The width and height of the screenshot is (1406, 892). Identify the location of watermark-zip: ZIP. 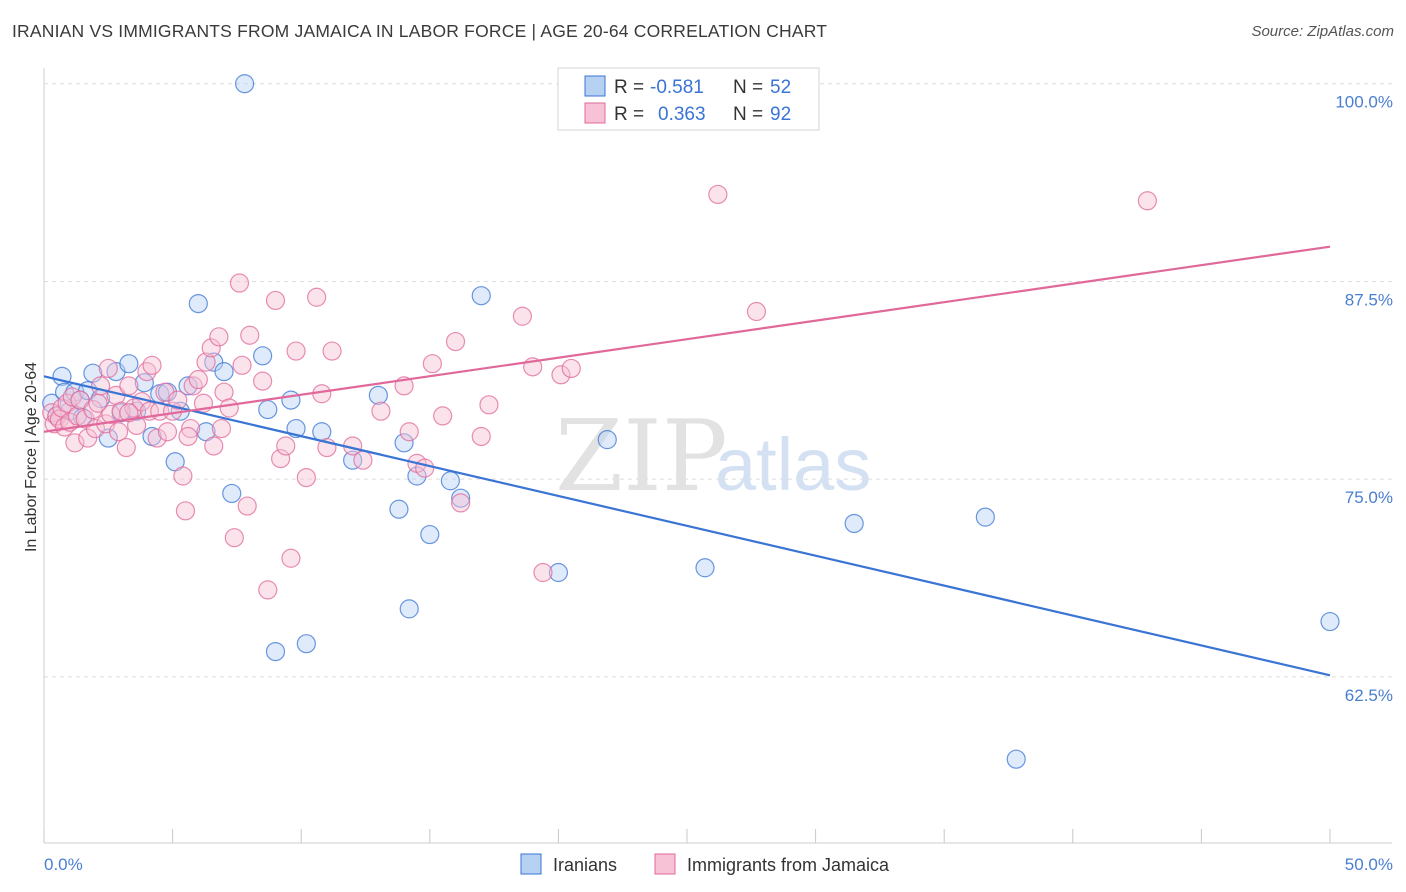
(641, 457).